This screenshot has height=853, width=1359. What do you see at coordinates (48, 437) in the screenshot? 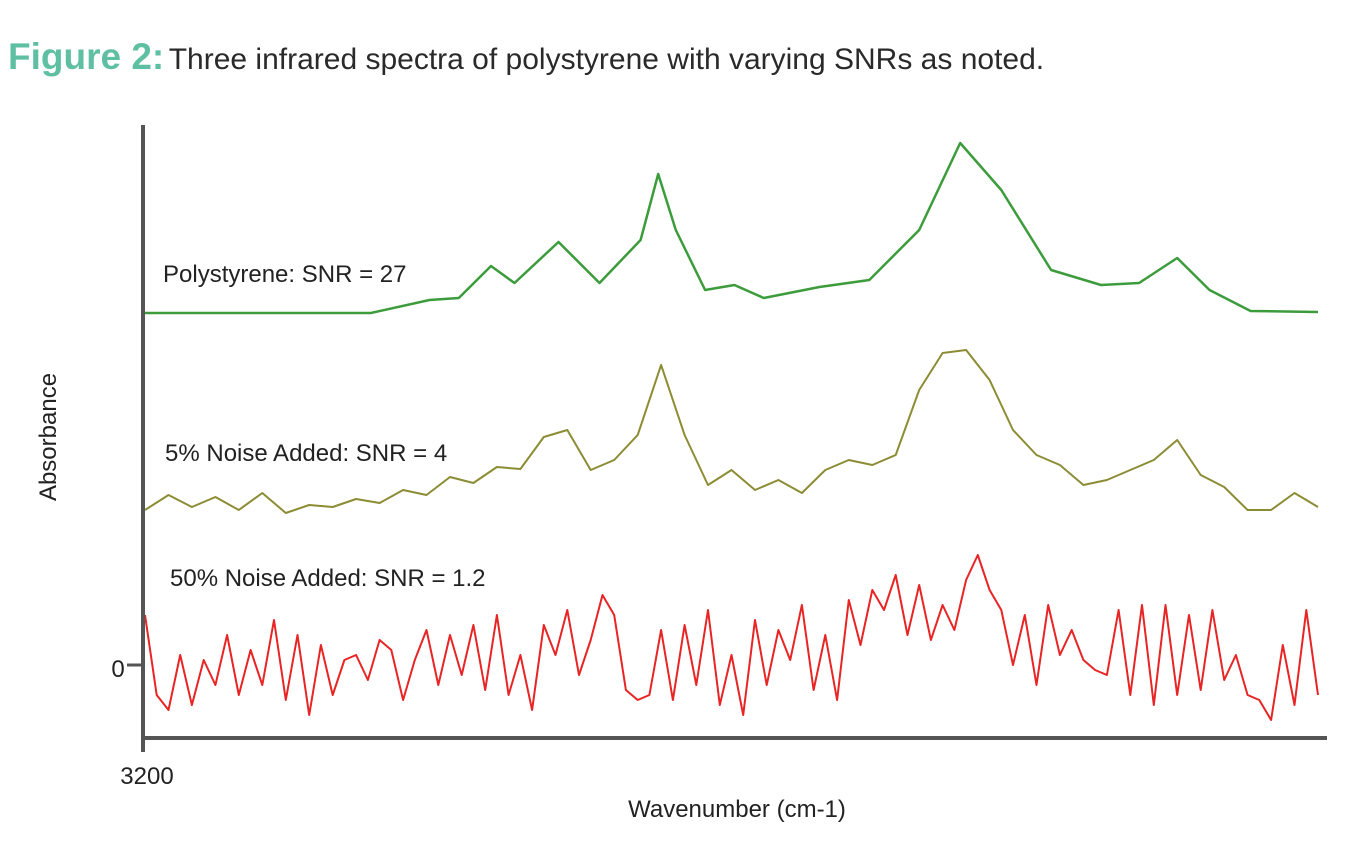
I see `y-axis-label: Absorbance` at bounding box center [48, 437].